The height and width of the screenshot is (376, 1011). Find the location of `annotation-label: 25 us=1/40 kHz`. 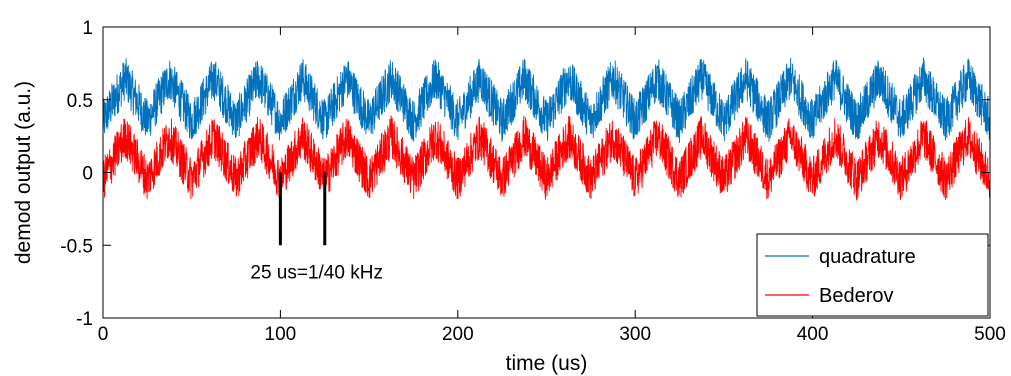

annotation-label: 25 us=1/40 kHz is located at coordinates (316, 272).